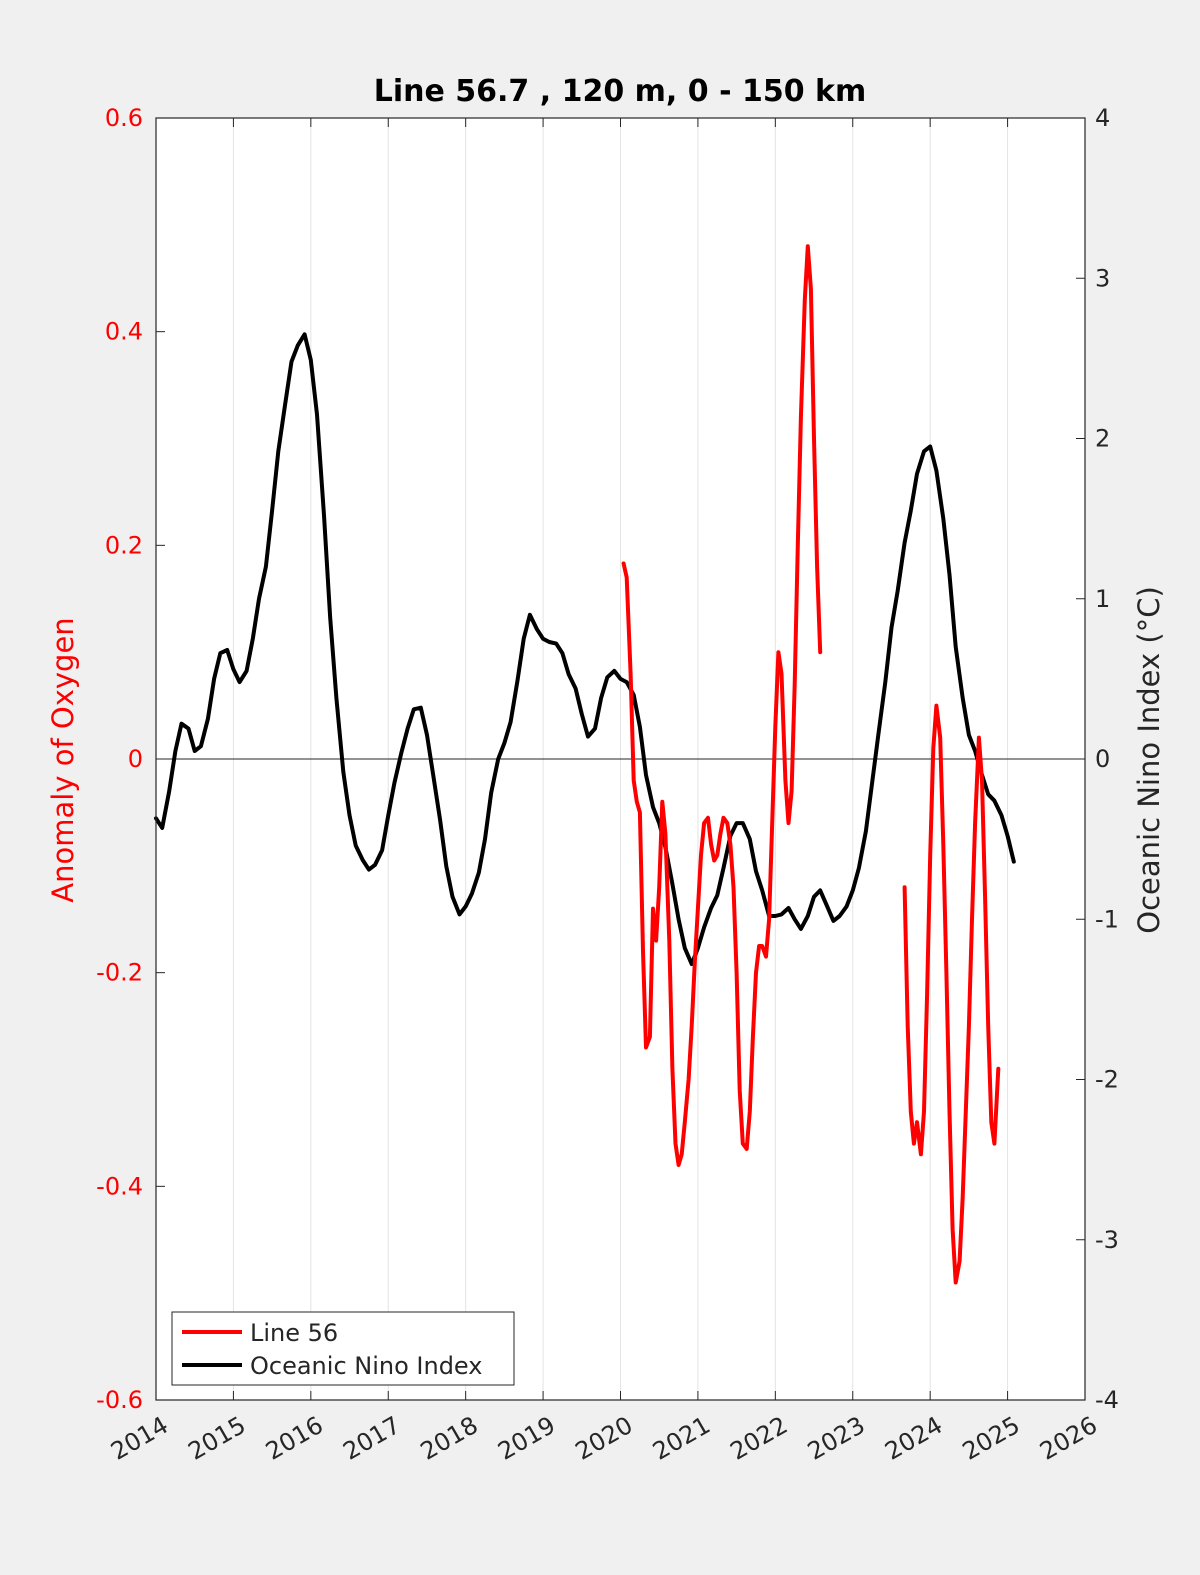 The width and height of the screenshot is (1200, 1575). I want to click on x-tick-label: 2020, so click(604, 1438).